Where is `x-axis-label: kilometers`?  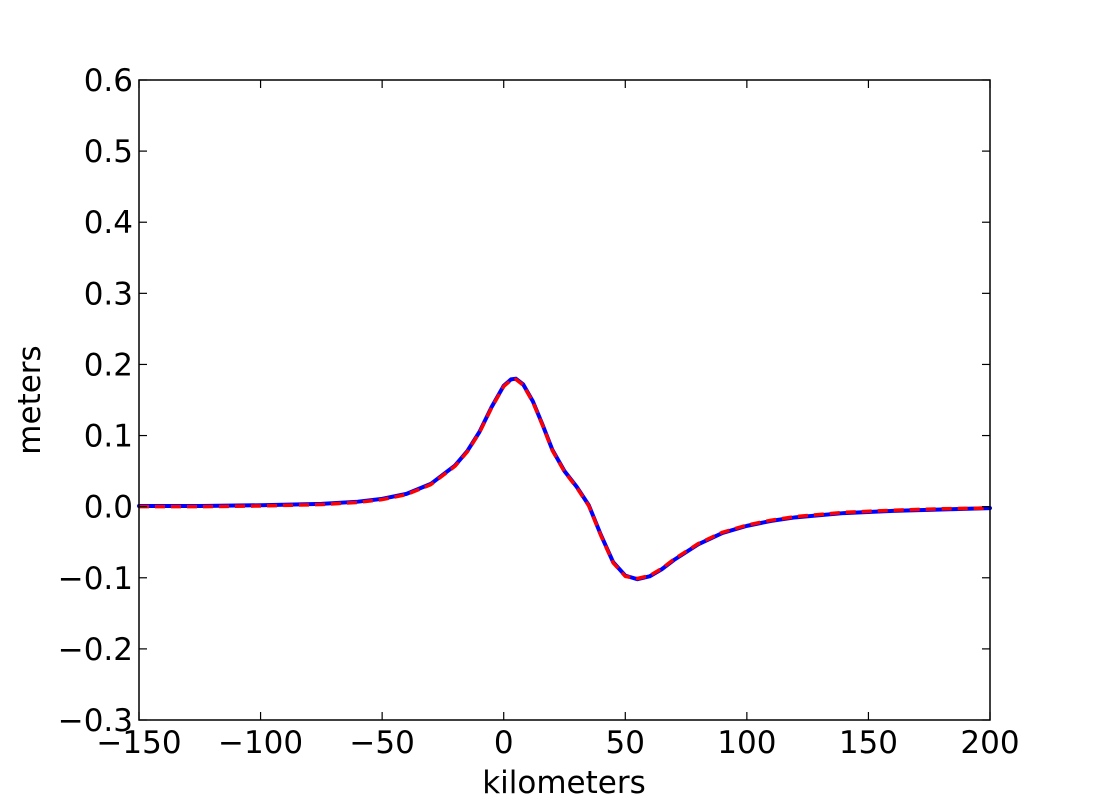
x-axis-label: kilometers is located at coordinates (564, 782).